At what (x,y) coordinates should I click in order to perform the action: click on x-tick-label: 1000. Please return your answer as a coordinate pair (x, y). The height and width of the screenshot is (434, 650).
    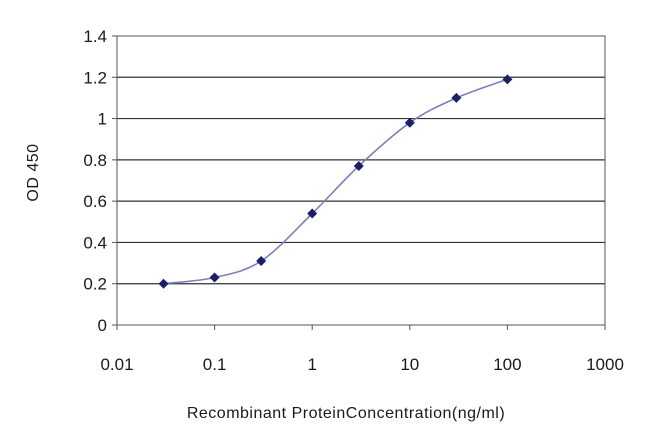
    Looking at the image, I should click on (605, 364).